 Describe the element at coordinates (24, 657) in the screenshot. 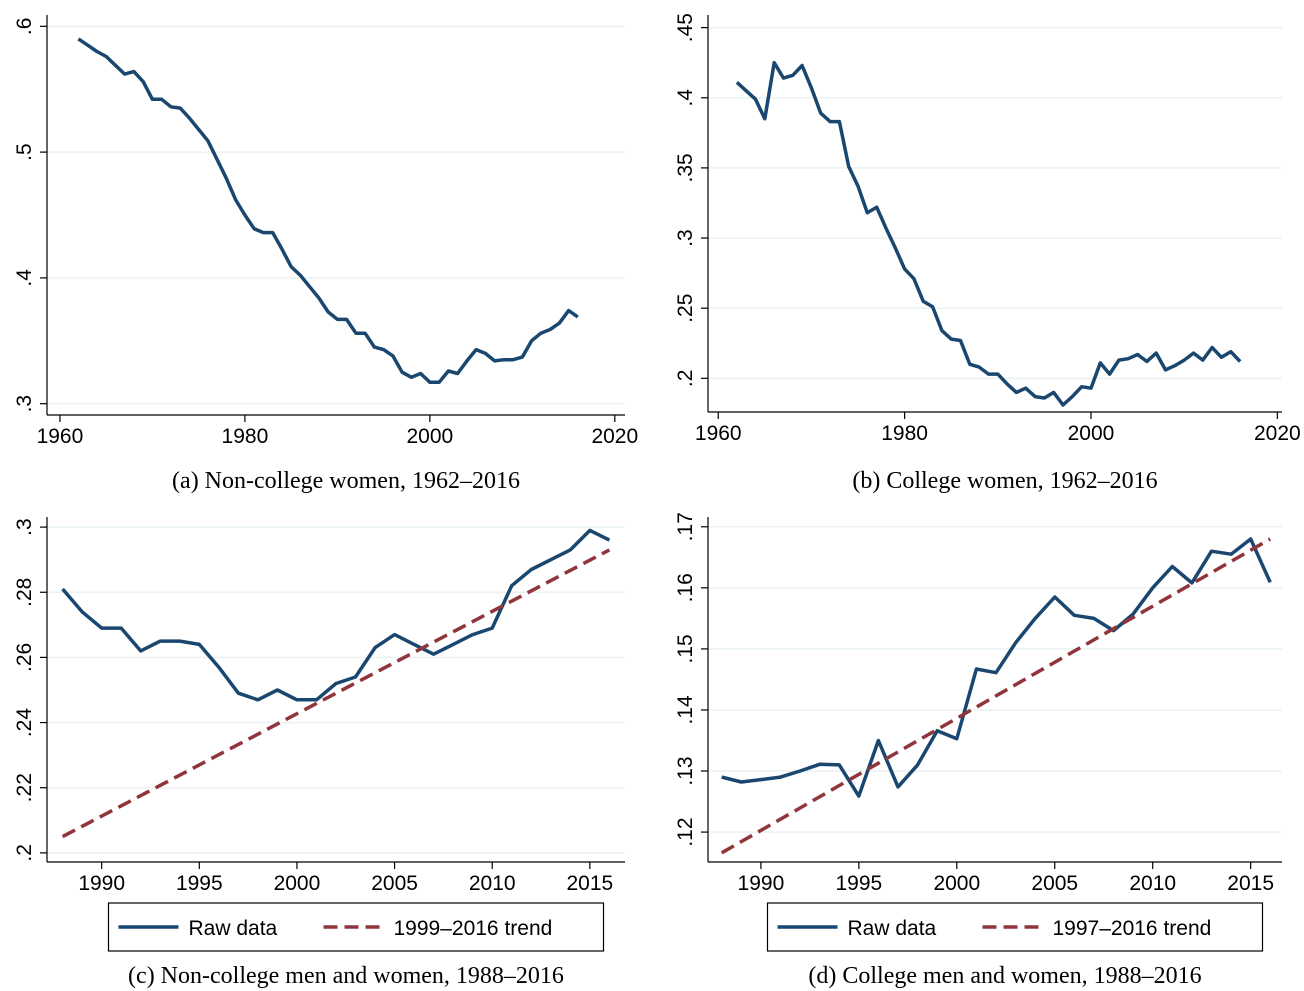

I see `y-tick-label: .26` at that location.